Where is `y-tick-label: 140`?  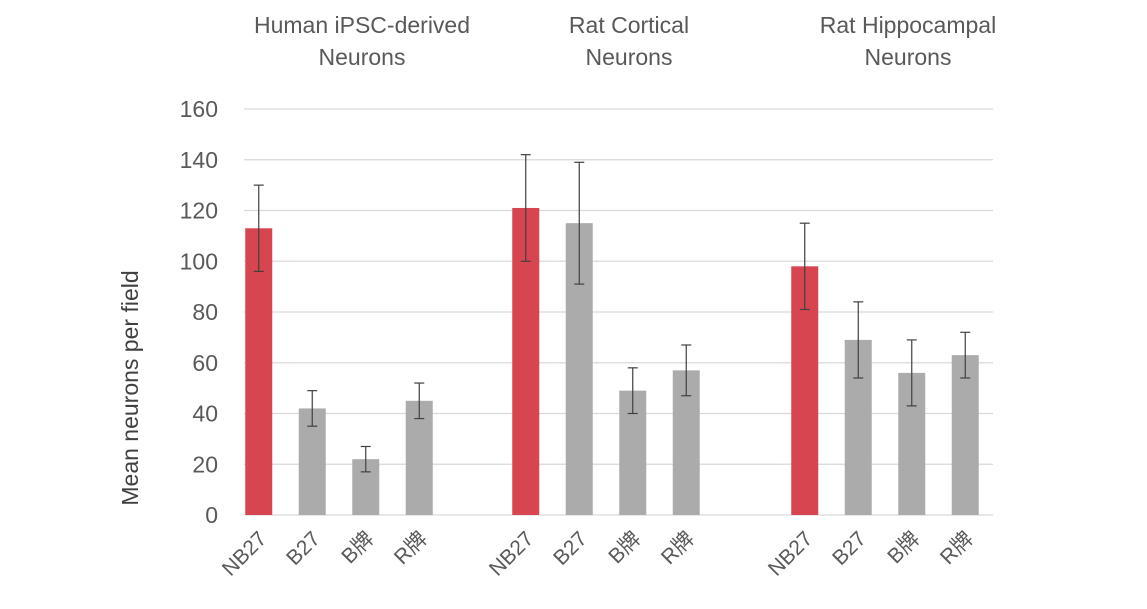 y-tick-label: 140 is located at coordinates (199, 160).